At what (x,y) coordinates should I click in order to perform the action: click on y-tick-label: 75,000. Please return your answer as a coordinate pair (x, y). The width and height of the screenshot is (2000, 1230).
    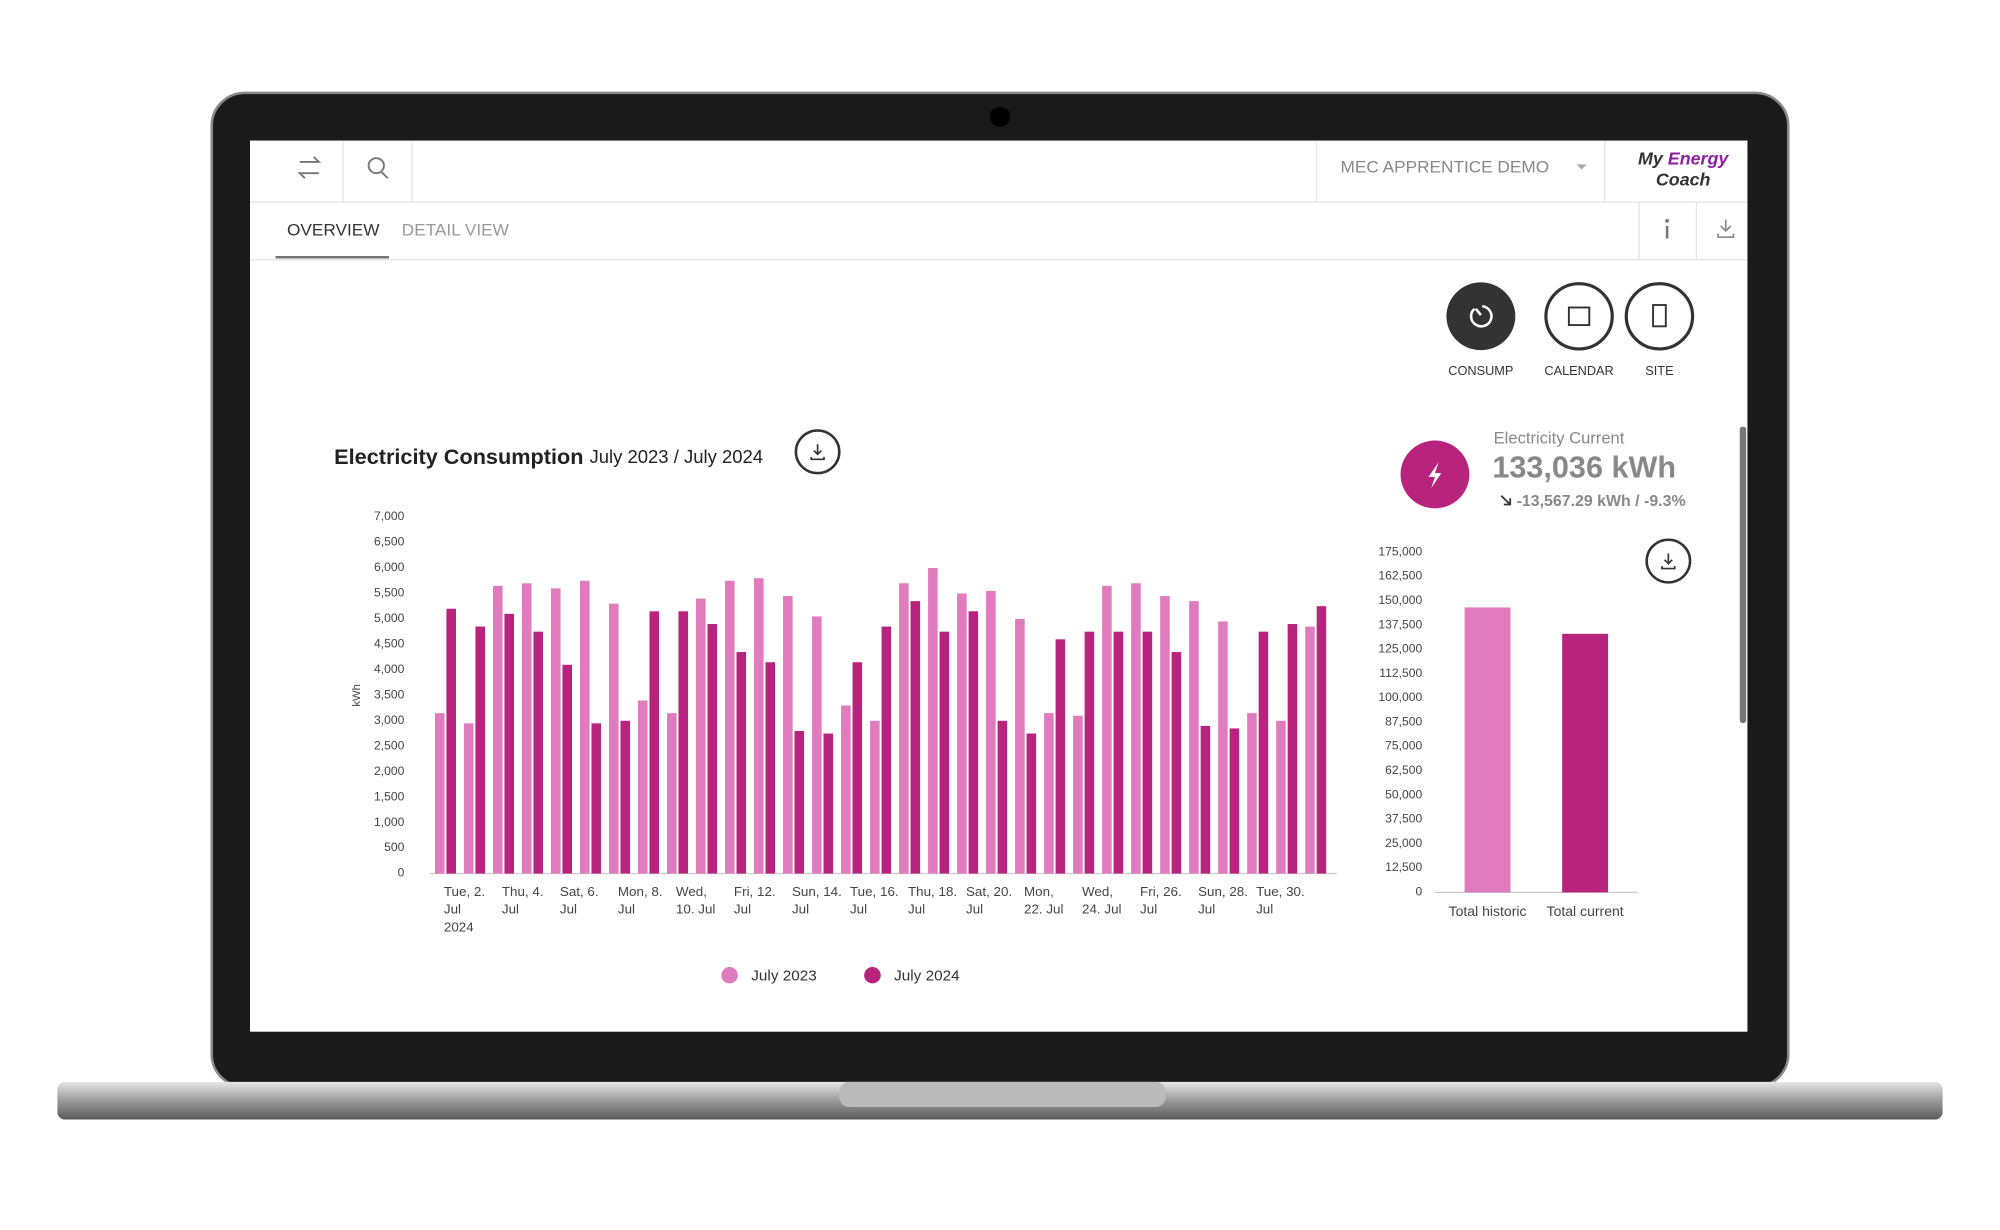
    Looking at the image, I should click on (1403, 746).